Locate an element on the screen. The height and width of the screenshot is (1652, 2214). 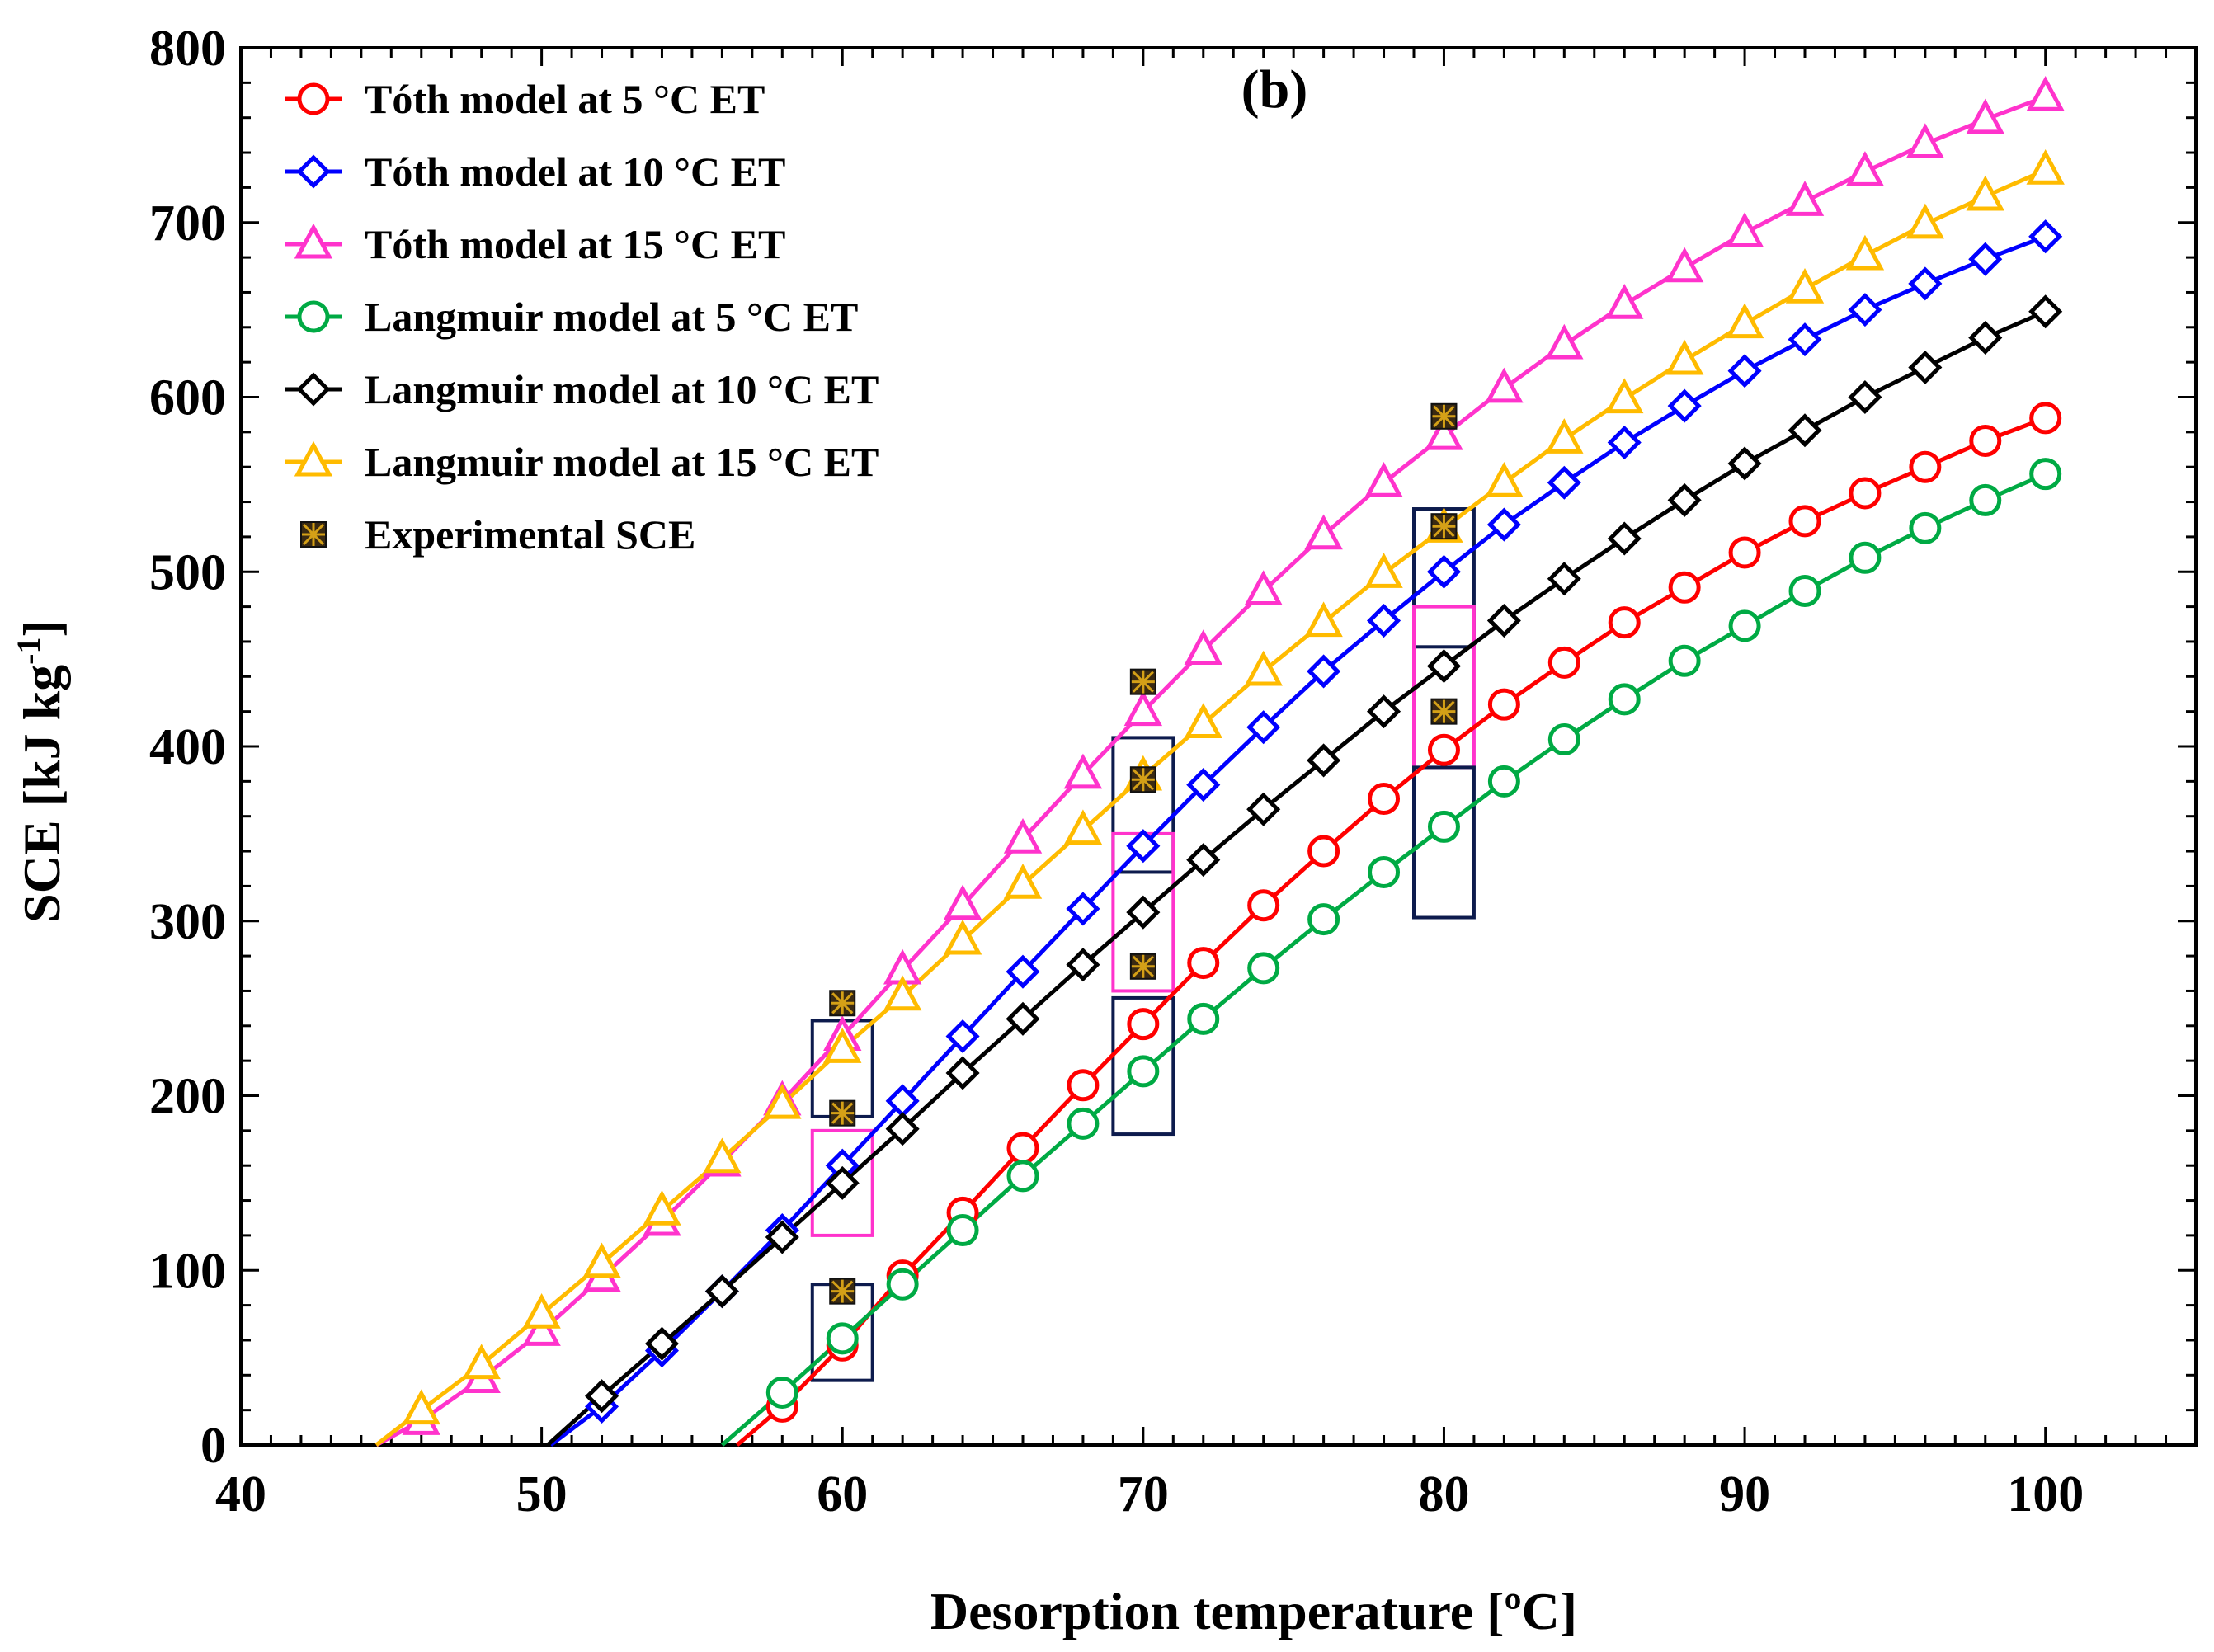
legend-label: Experimental SCE is located at coordinates (530, 534).